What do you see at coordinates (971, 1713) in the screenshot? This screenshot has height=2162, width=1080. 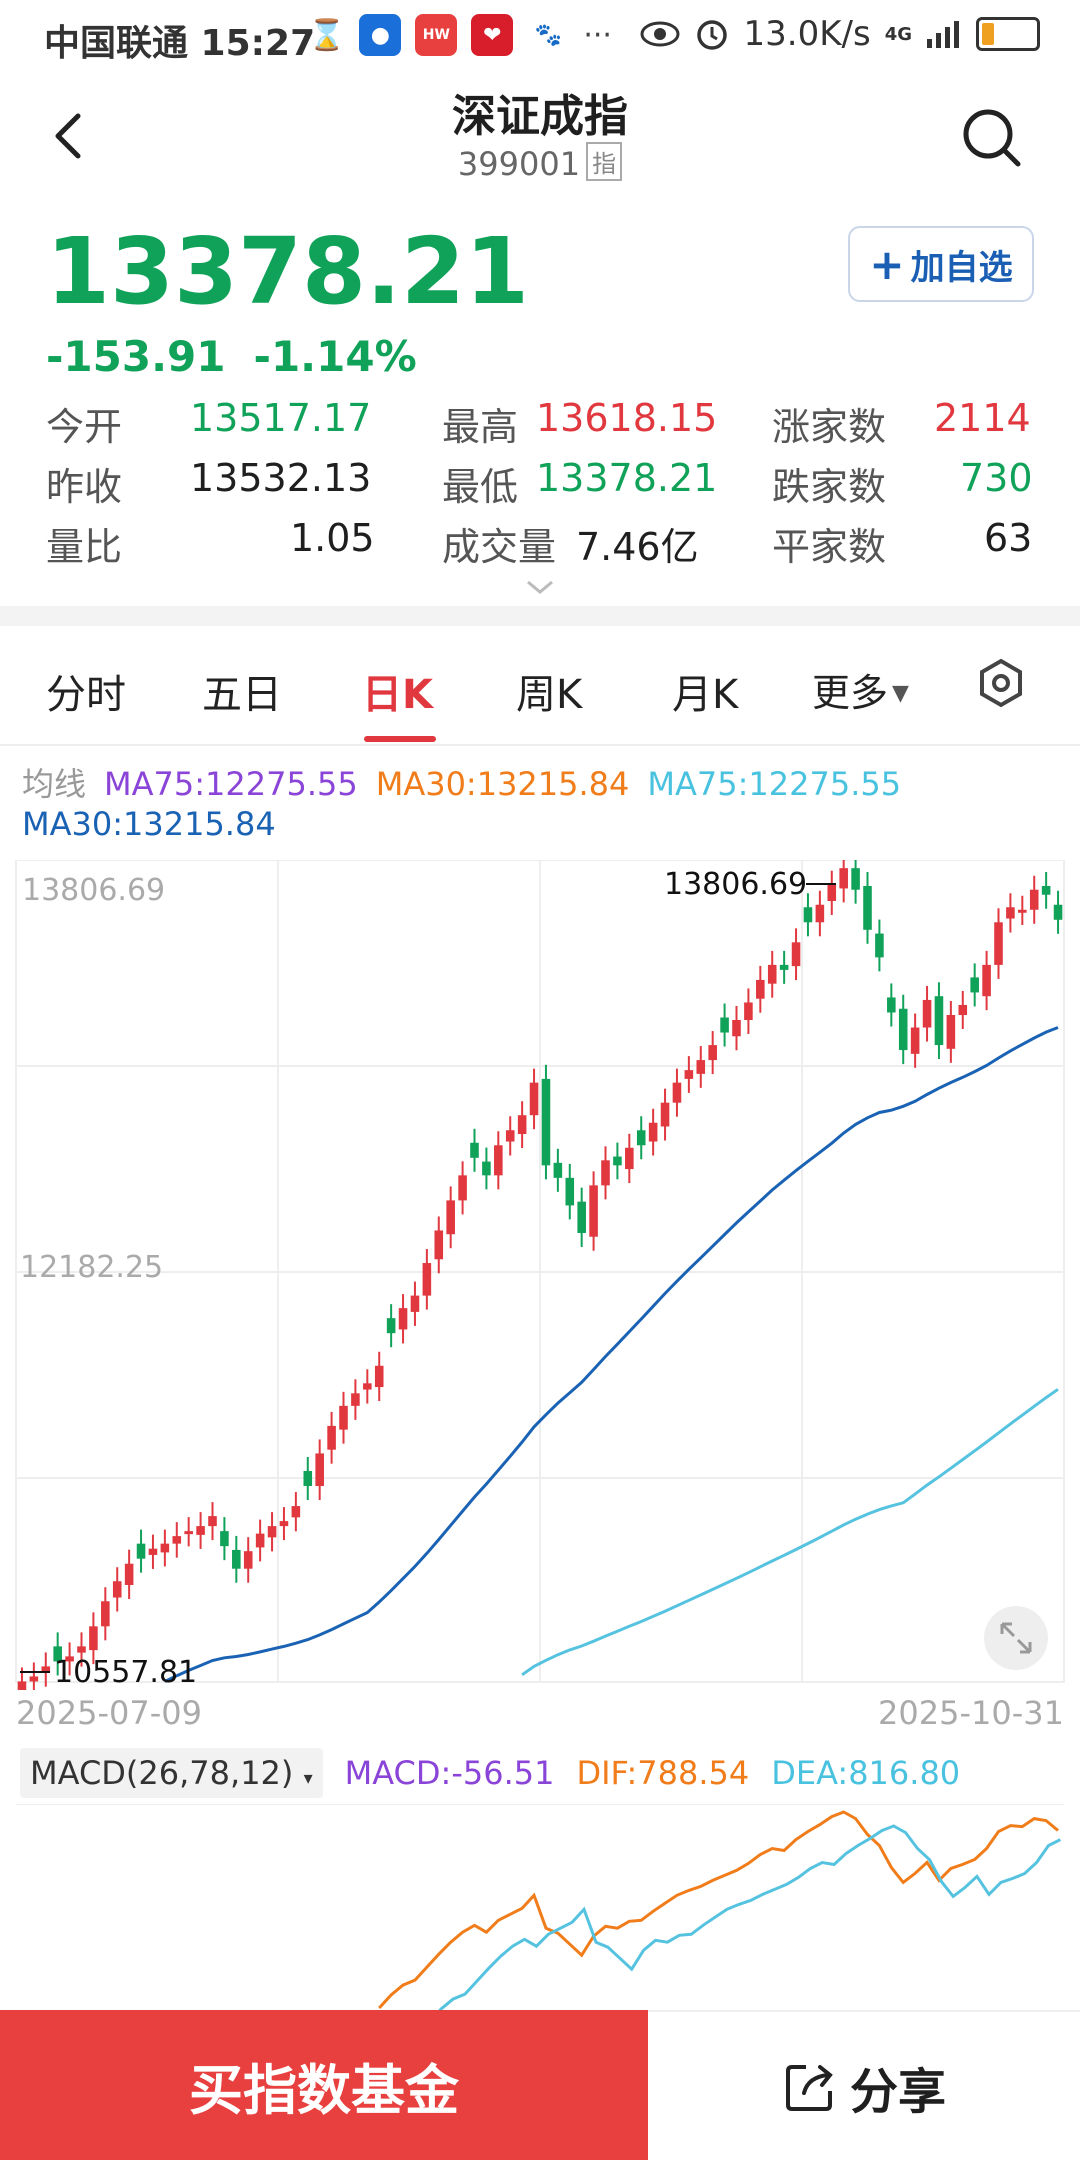 I see `end-date-label: 2025-10-31` at bounding box center [971, 1713].